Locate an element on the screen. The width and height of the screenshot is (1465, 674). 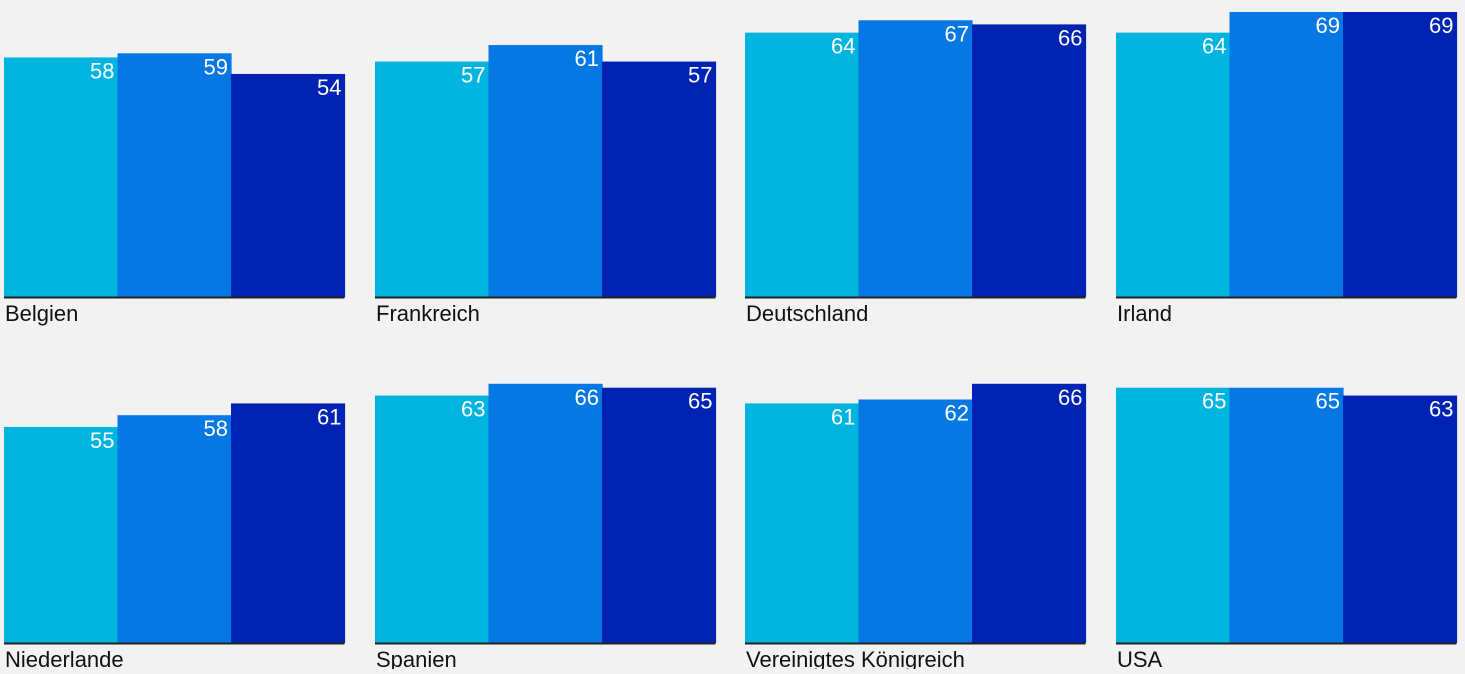
panel-title: Deutschland is located at coordinates (807, 313).